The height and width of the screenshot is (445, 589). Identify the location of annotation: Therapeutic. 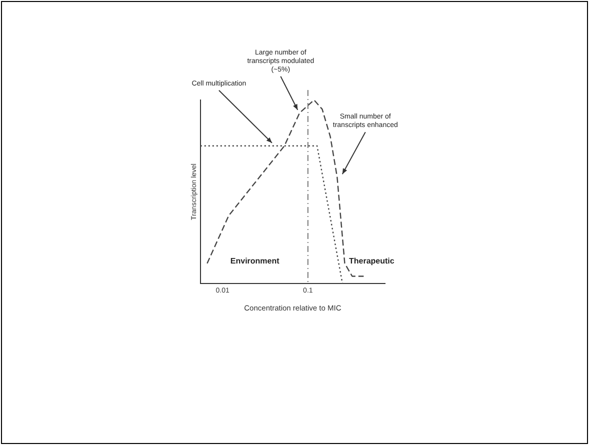
(372, 261).